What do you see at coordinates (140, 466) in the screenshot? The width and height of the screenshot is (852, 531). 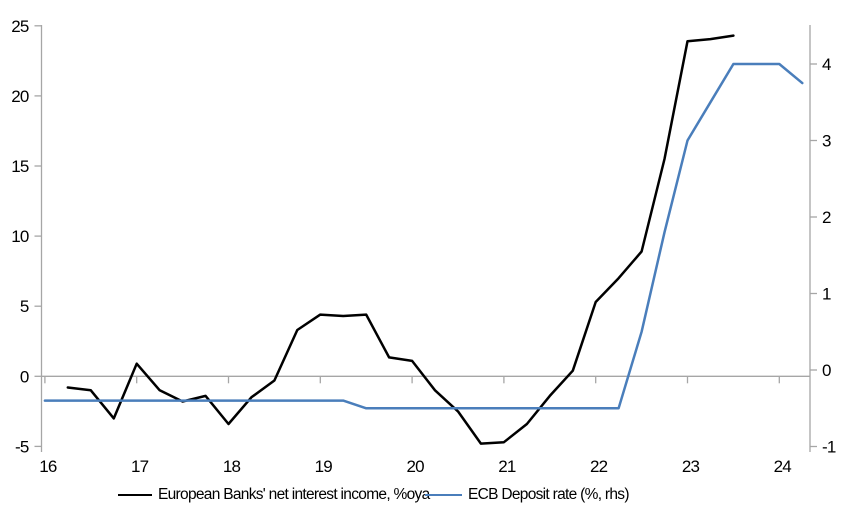 I see `x-axis-tick-label: 17` at bounding box center [140, 466].